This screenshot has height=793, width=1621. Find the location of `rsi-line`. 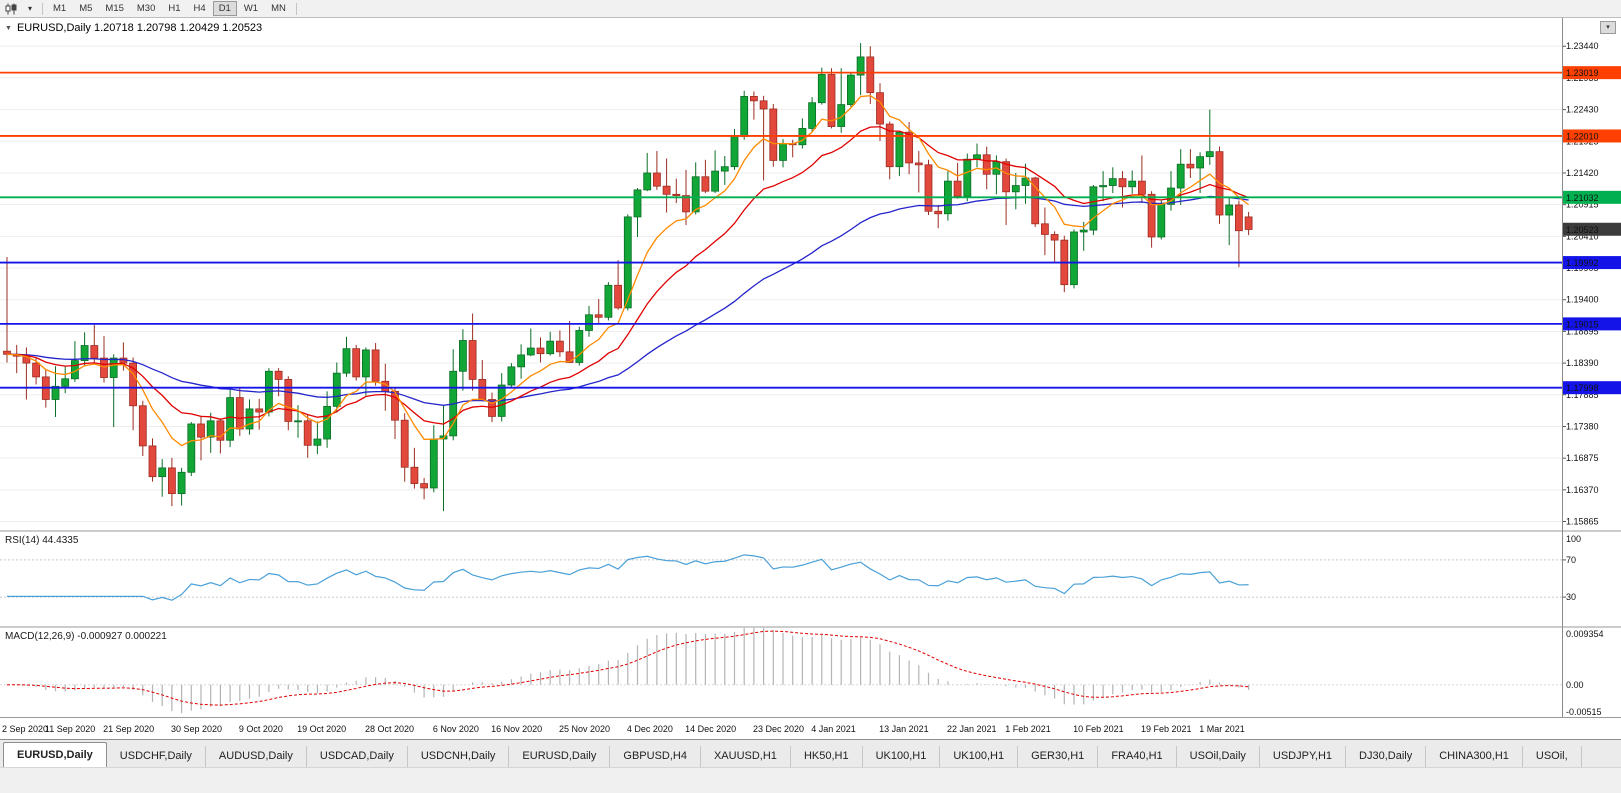

rsi-line is located at coordinates (628, 577).